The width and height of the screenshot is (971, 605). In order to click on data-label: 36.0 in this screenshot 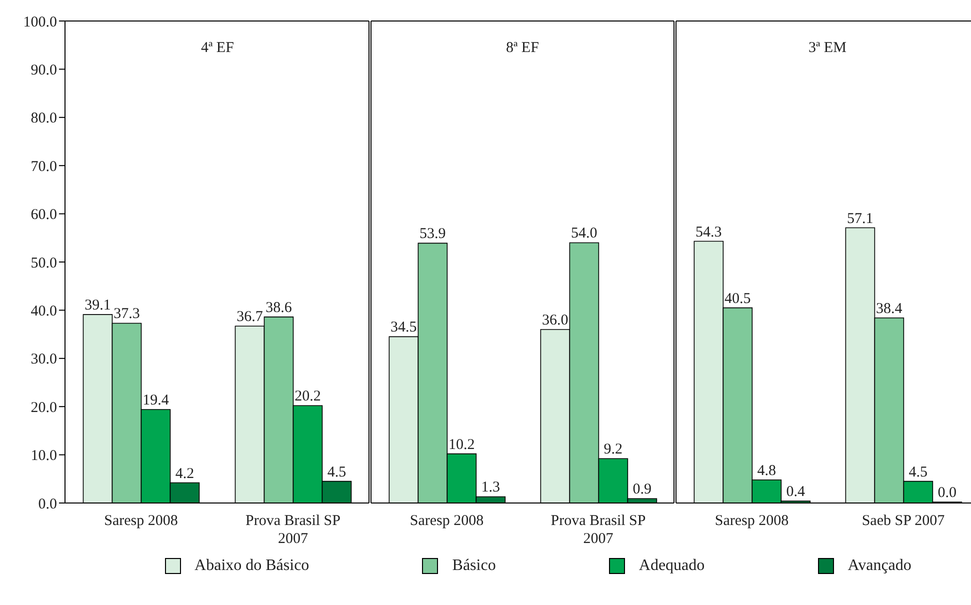, I will do `click(555, 320)`.